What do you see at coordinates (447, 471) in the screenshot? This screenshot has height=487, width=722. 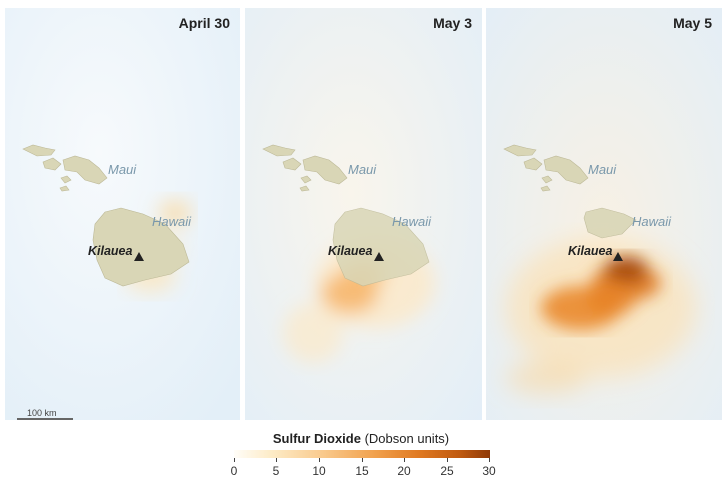 I see `legend-tick-label: 25` at bounding box center [447, 471].